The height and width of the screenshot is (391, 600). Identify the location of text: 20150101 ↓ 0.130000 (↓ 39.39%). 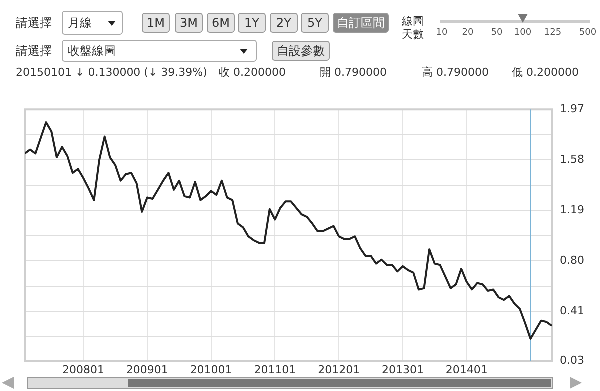
(112, 72).